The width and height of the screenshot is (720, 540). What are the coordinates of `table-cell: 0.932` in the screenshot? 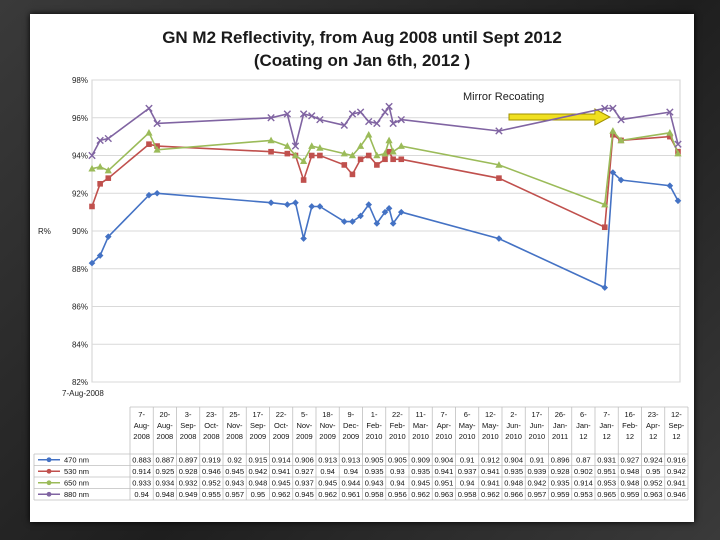 It's located at (188, 483).